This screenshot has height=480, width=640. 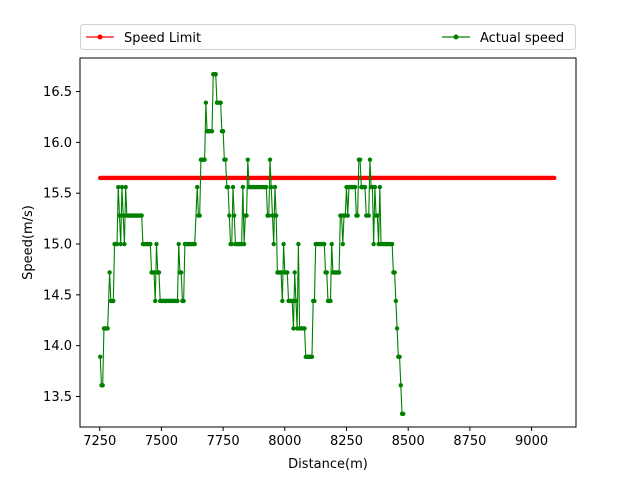 I want to click on y-axis-label: Speed(m/s), so click(x=28, y=242).